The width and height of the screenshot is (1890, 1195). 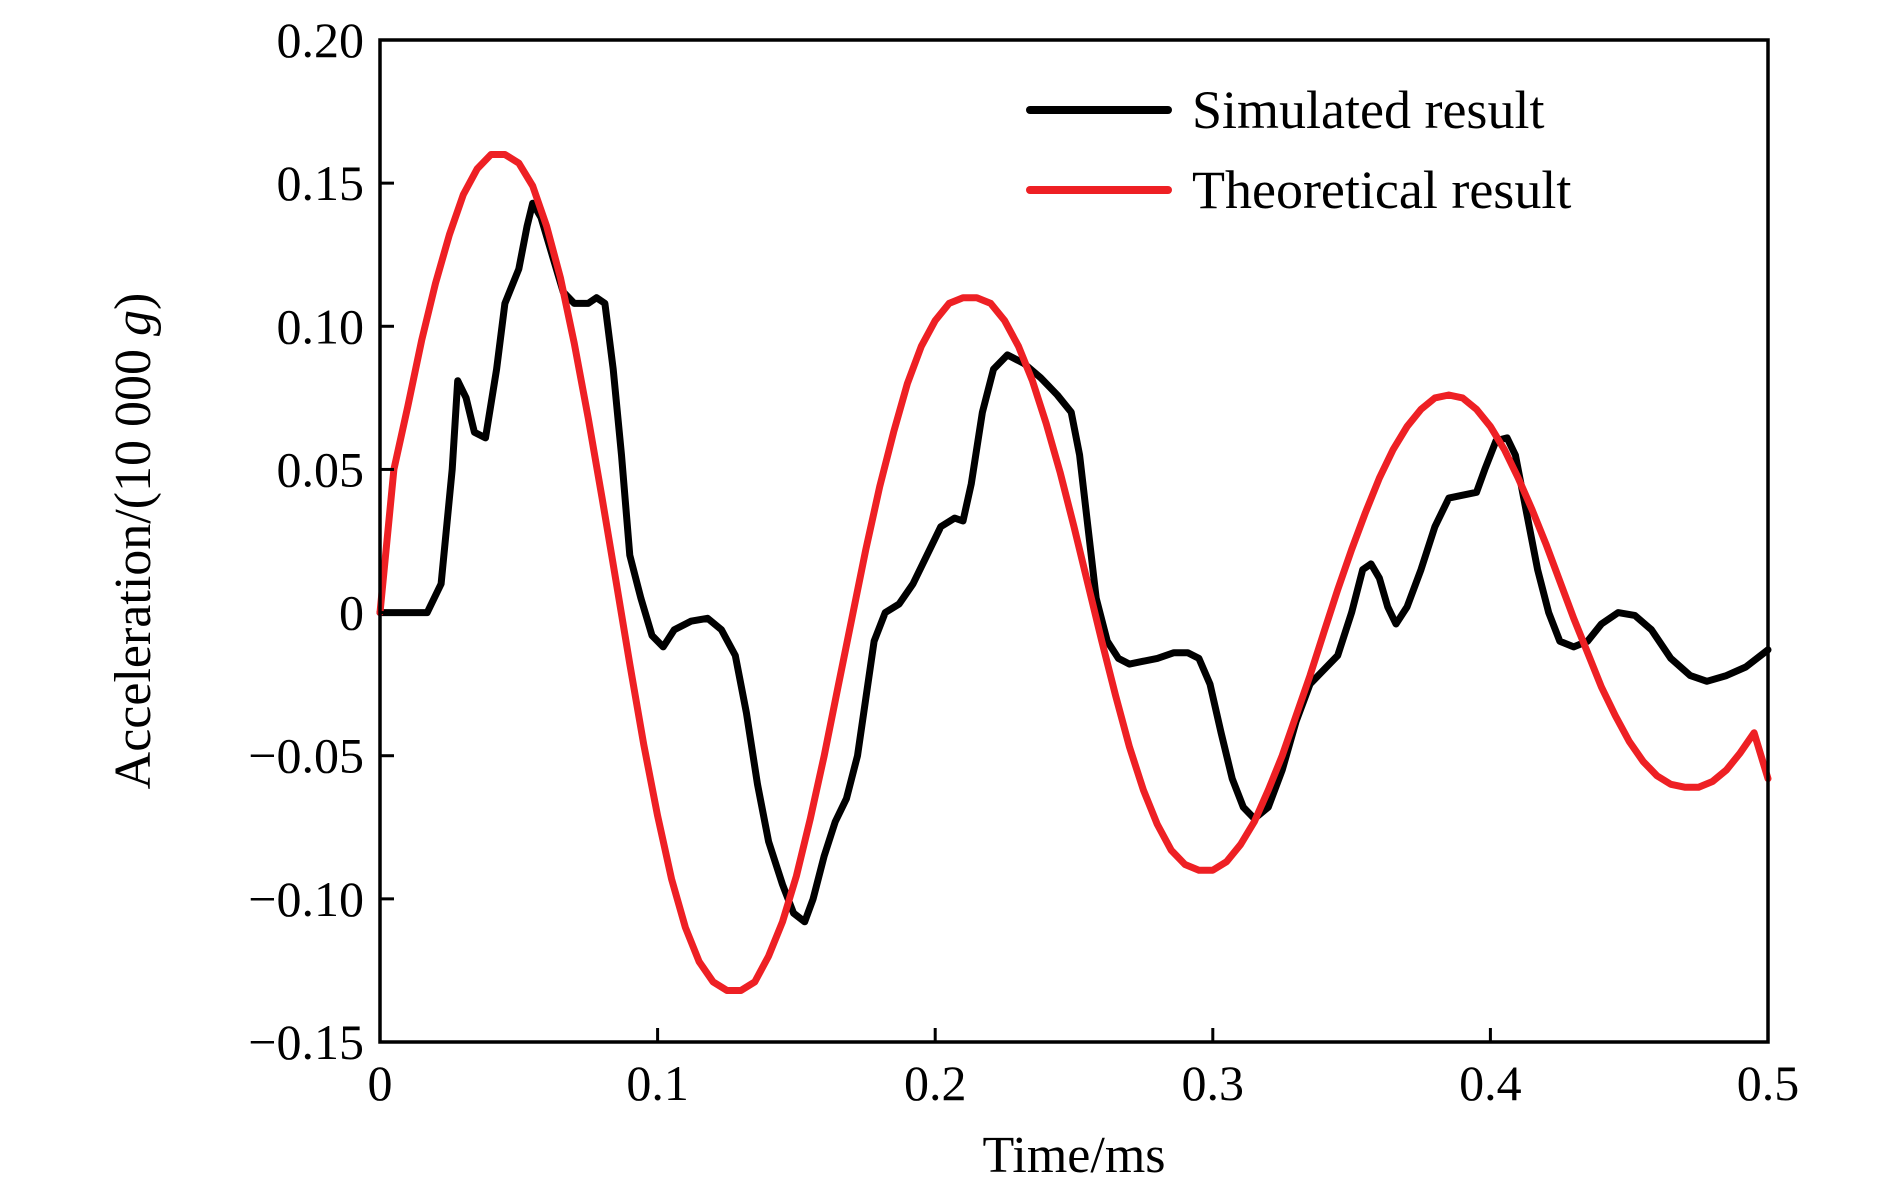 I want to click on x-axis-label: Time/ms, so click(x=1073, y=1155).